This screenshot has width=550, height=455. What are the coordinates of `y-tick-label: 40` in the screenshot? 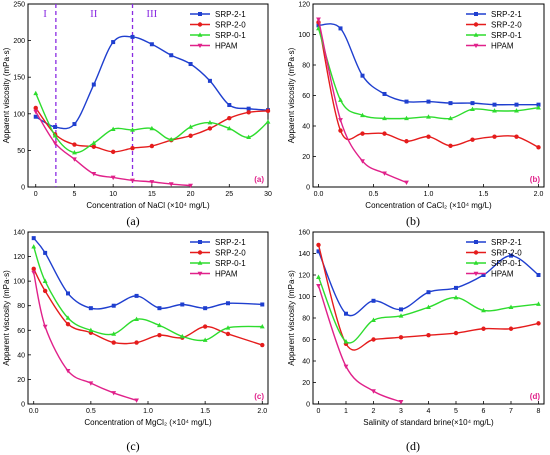 It's located at (306, 362).